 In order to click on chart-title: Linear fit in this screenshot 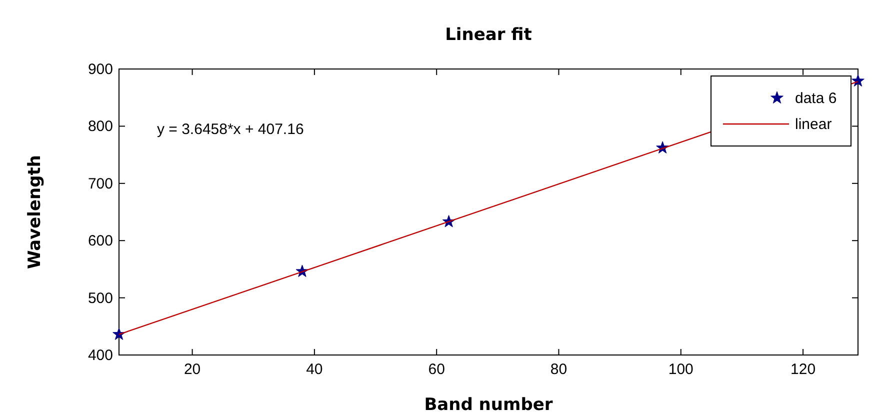, I will do `click(488, 35)`.